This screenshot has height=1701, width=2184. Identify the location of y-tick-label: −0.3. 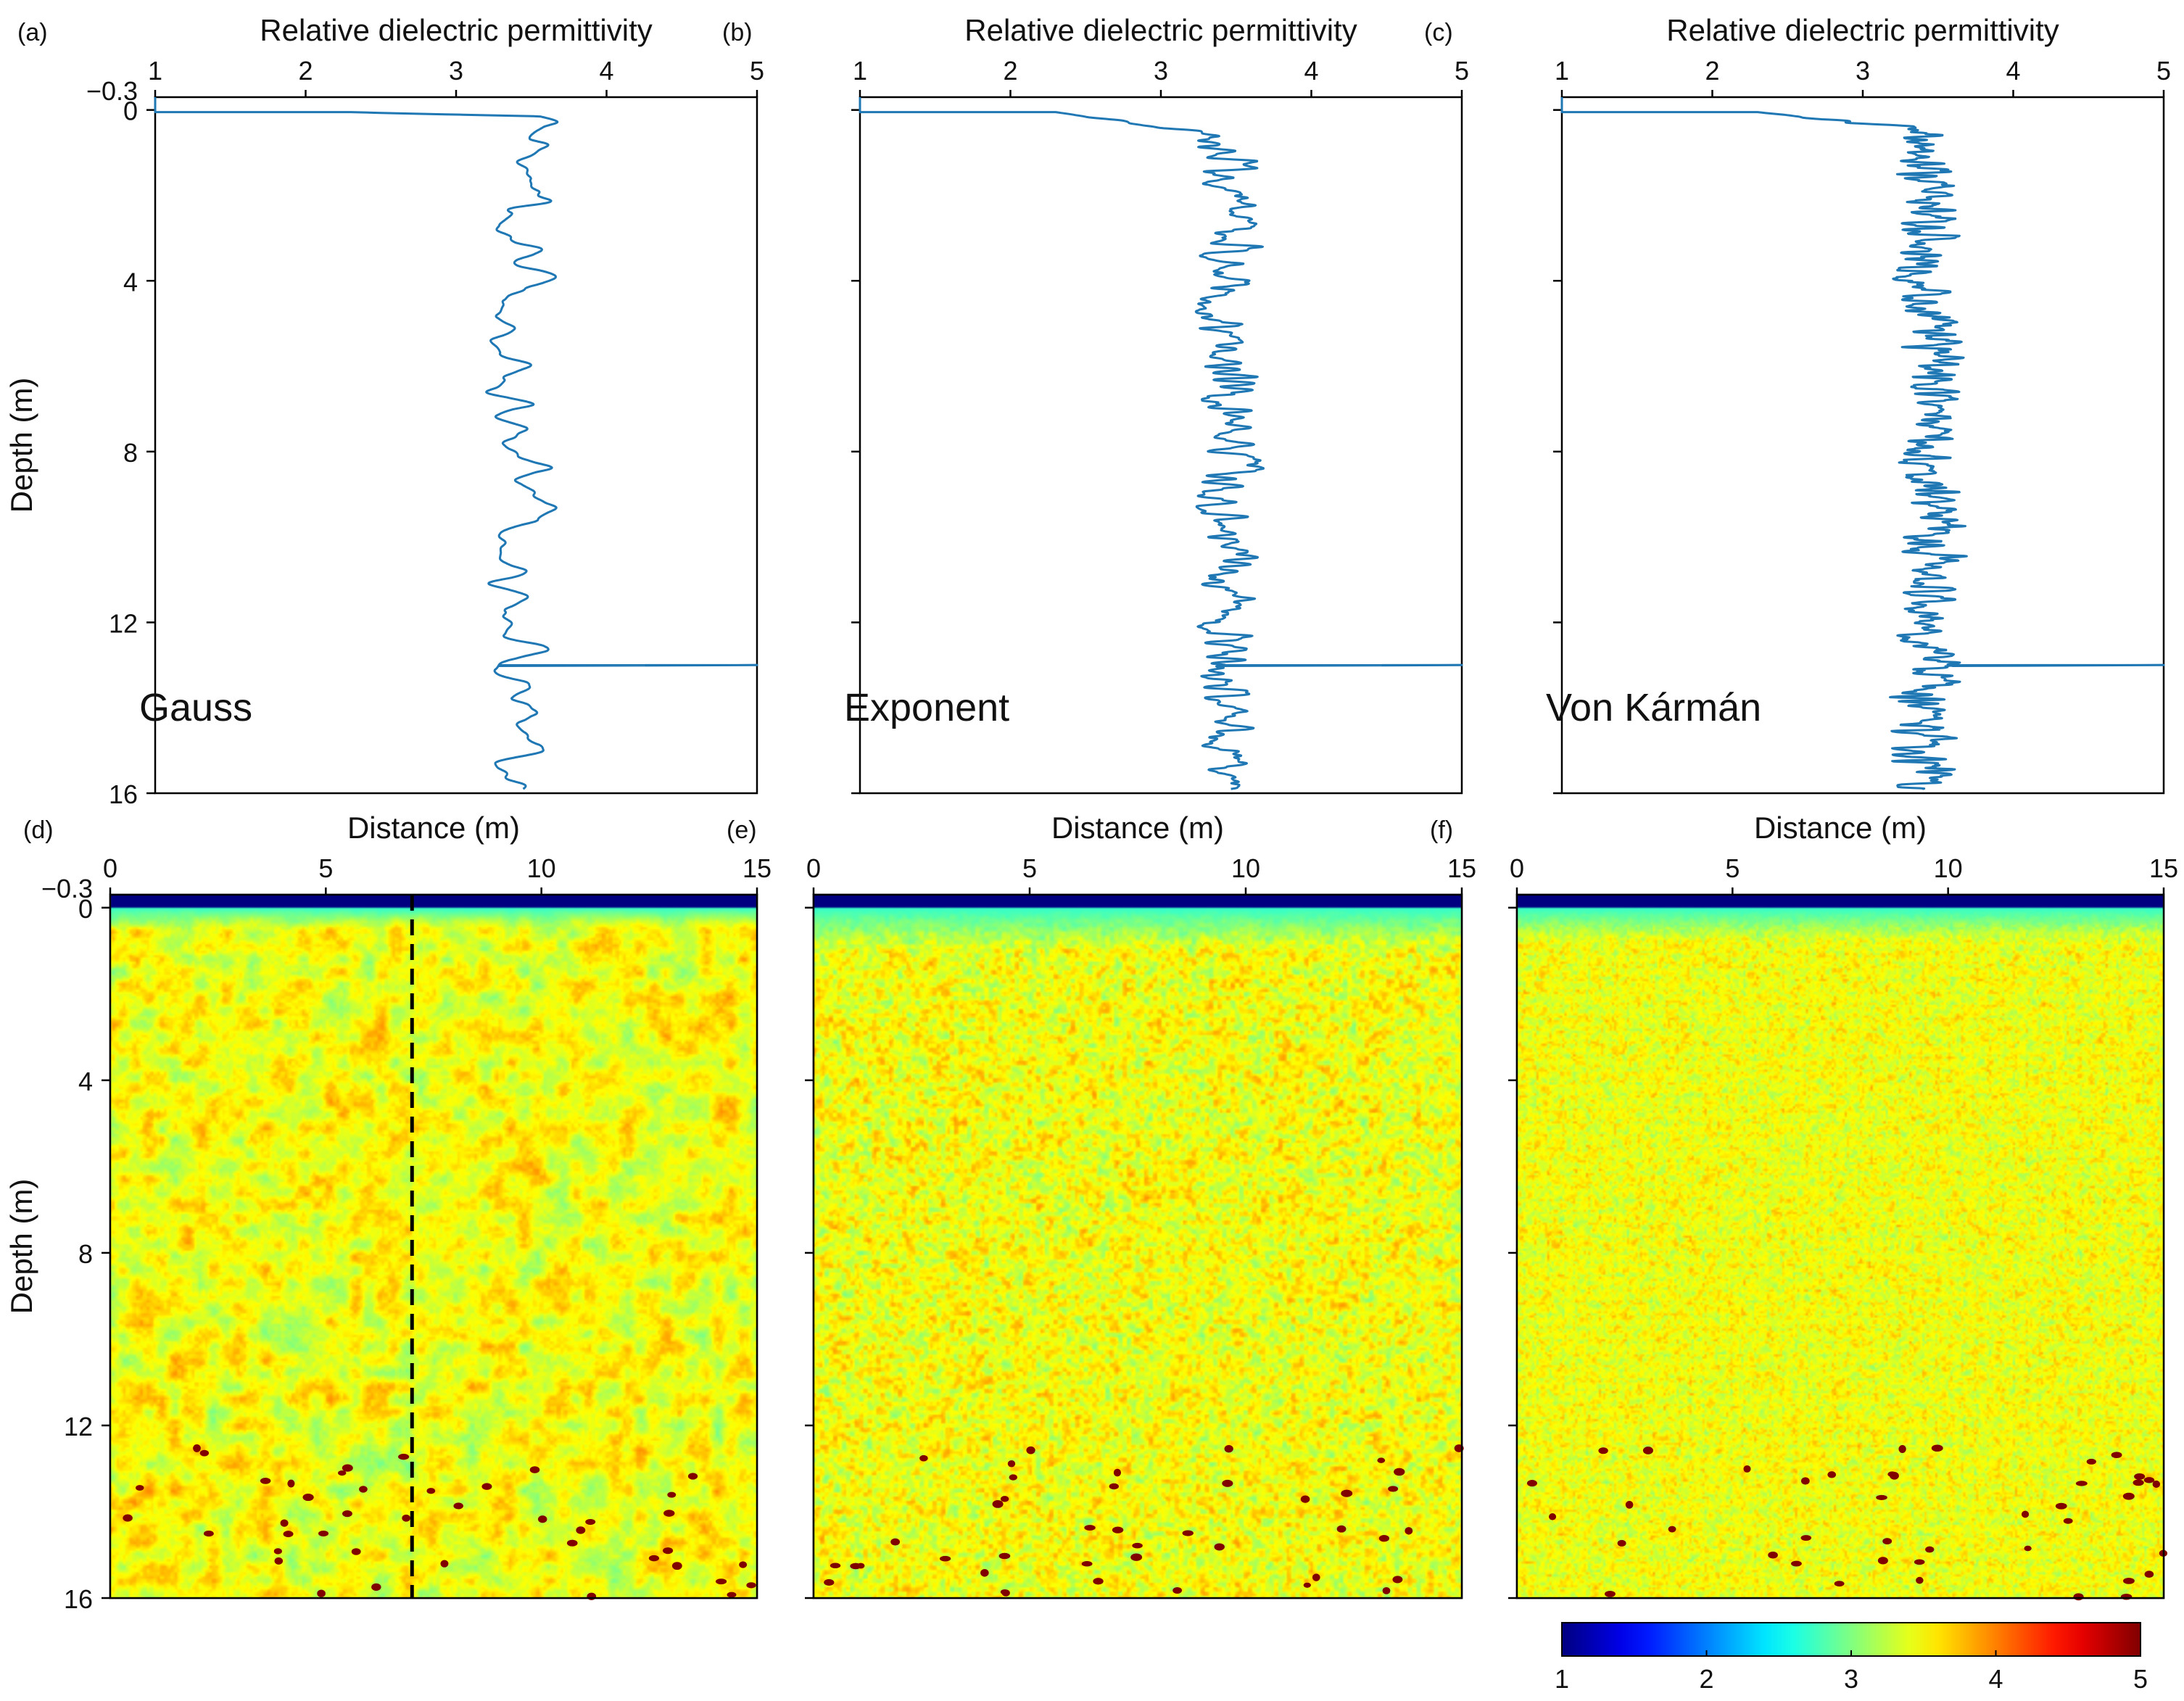
(112, 91).